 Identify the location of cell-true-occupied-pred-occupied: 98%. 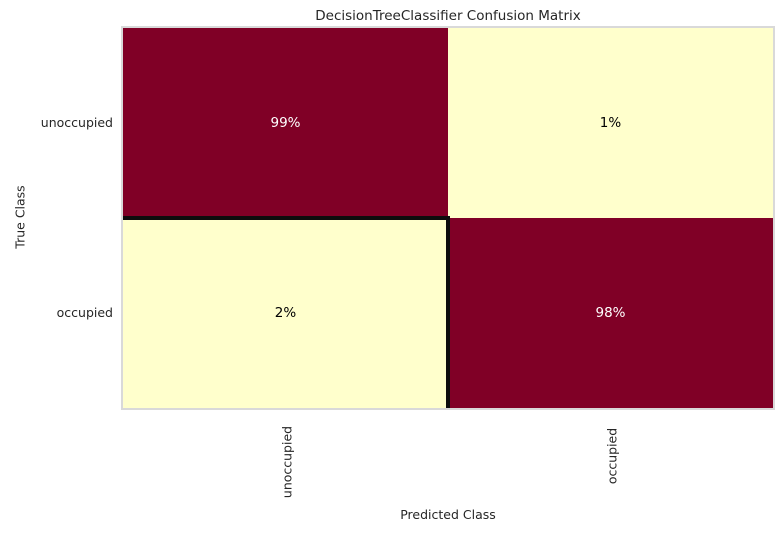
(610, 313).